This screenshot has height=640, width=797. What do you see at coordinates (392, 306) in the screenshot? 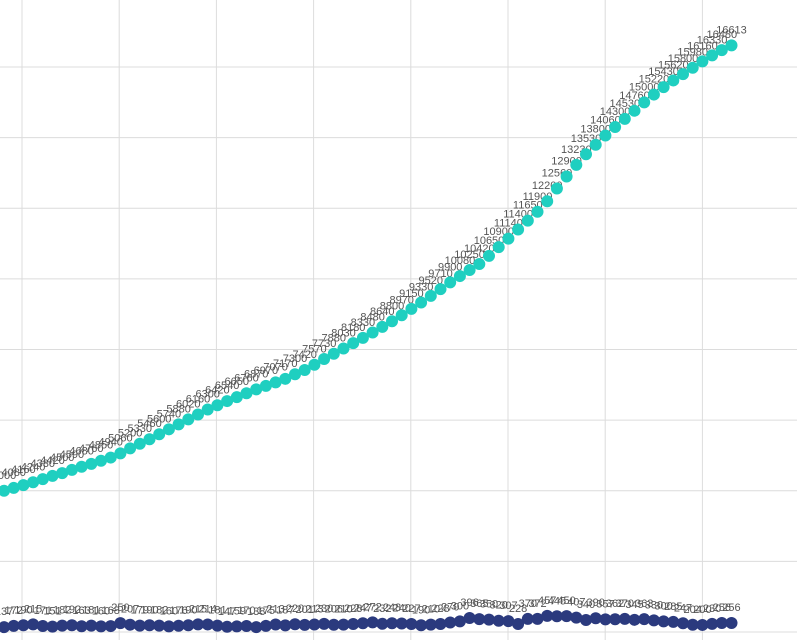
I see `data-label: 8800` at bounding box center [392, 306].